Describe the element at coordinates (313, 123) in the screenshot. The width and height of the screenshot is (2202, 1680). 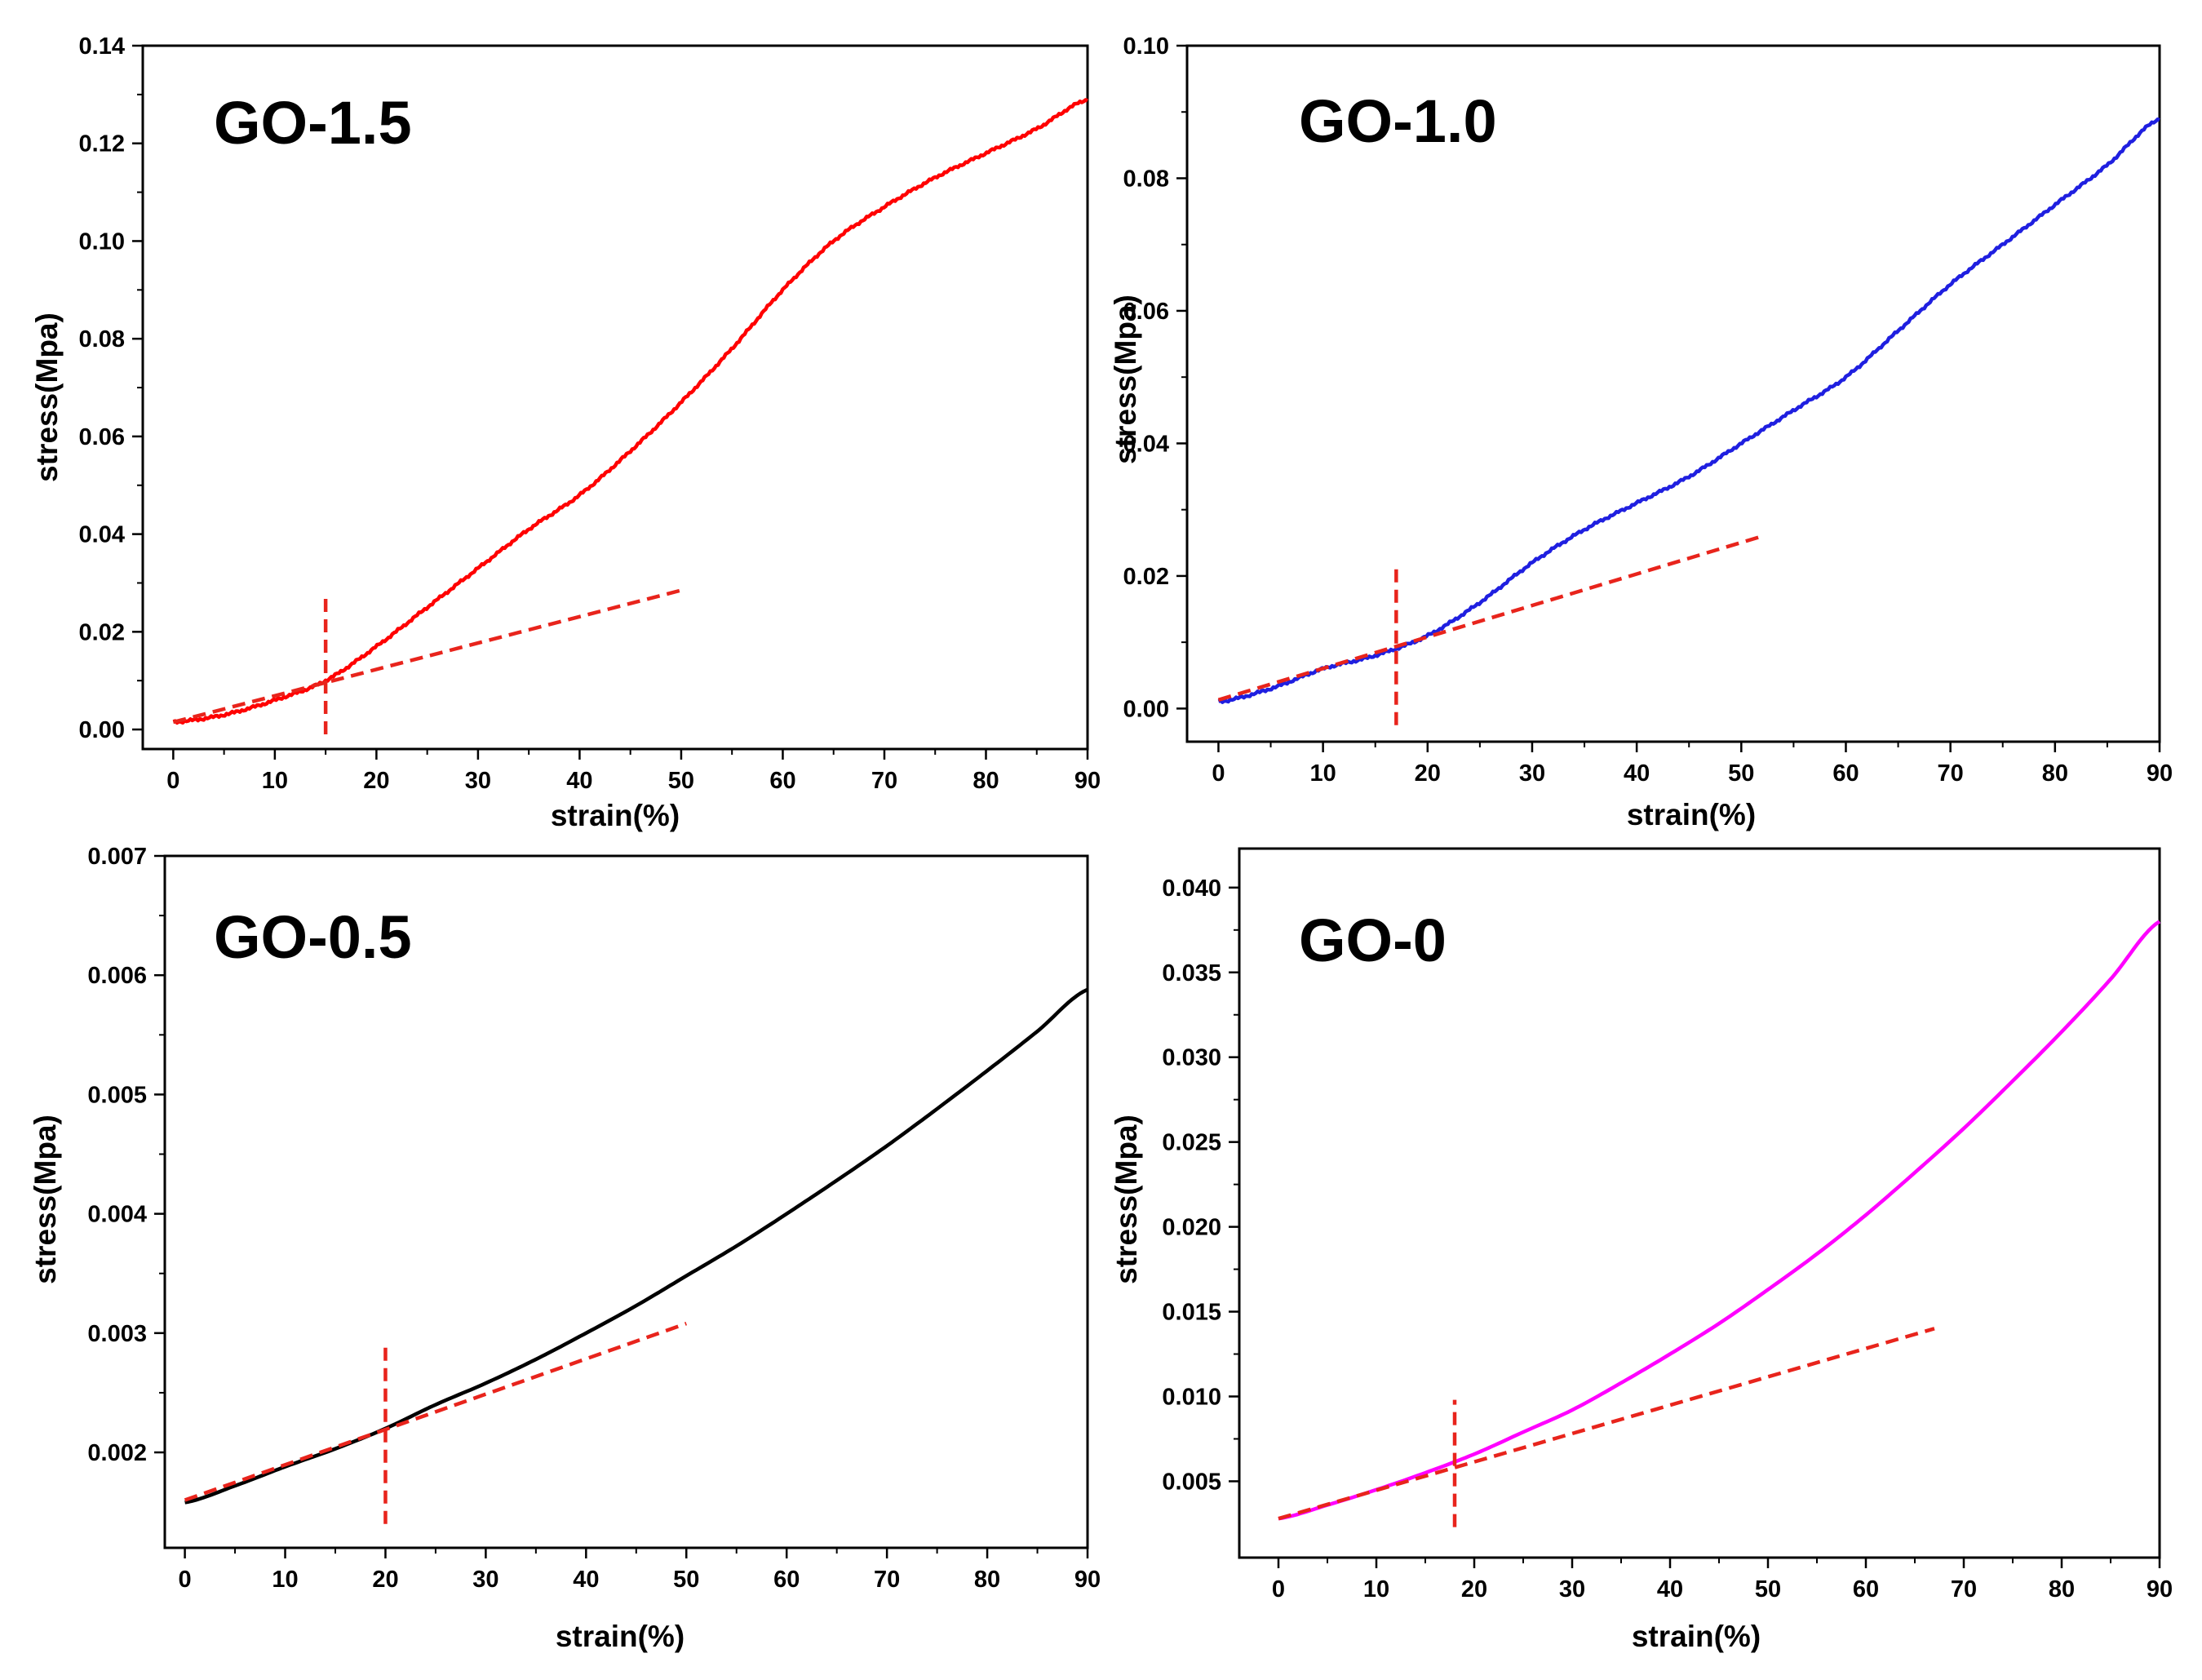
I see `panel-label: GO-1.5` at that location.